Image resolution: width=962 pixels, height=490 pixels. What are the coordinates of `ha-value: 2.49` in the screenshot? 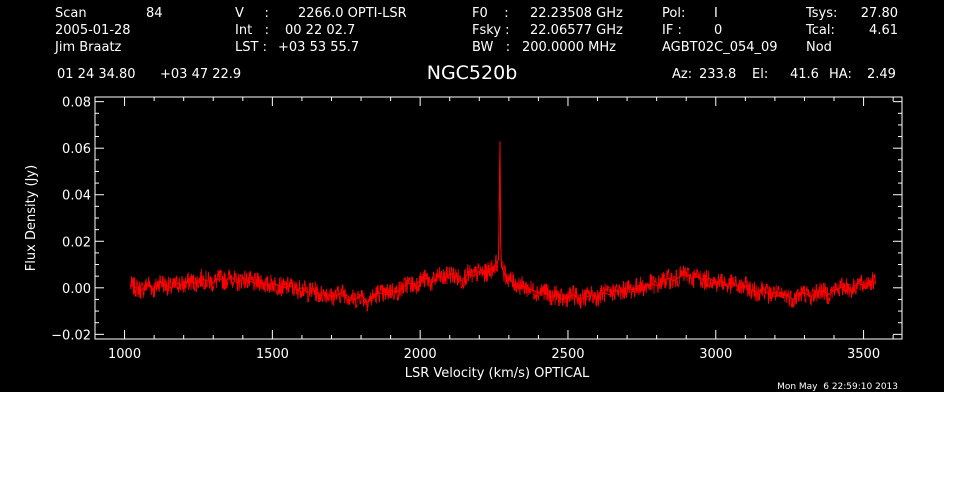 It's located at (881, 74).